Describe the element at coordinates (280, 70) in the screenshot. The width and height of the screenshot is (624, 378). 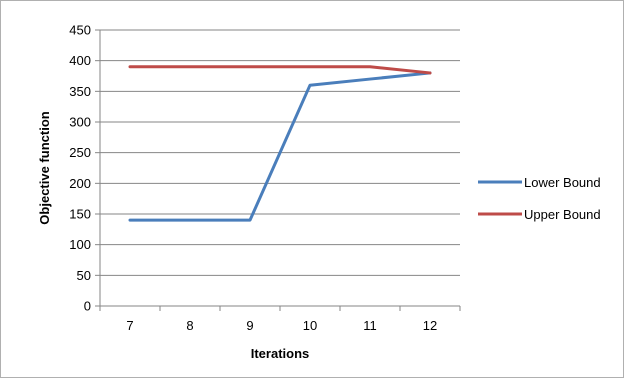
I see `series-line-upper-bound` at that location.